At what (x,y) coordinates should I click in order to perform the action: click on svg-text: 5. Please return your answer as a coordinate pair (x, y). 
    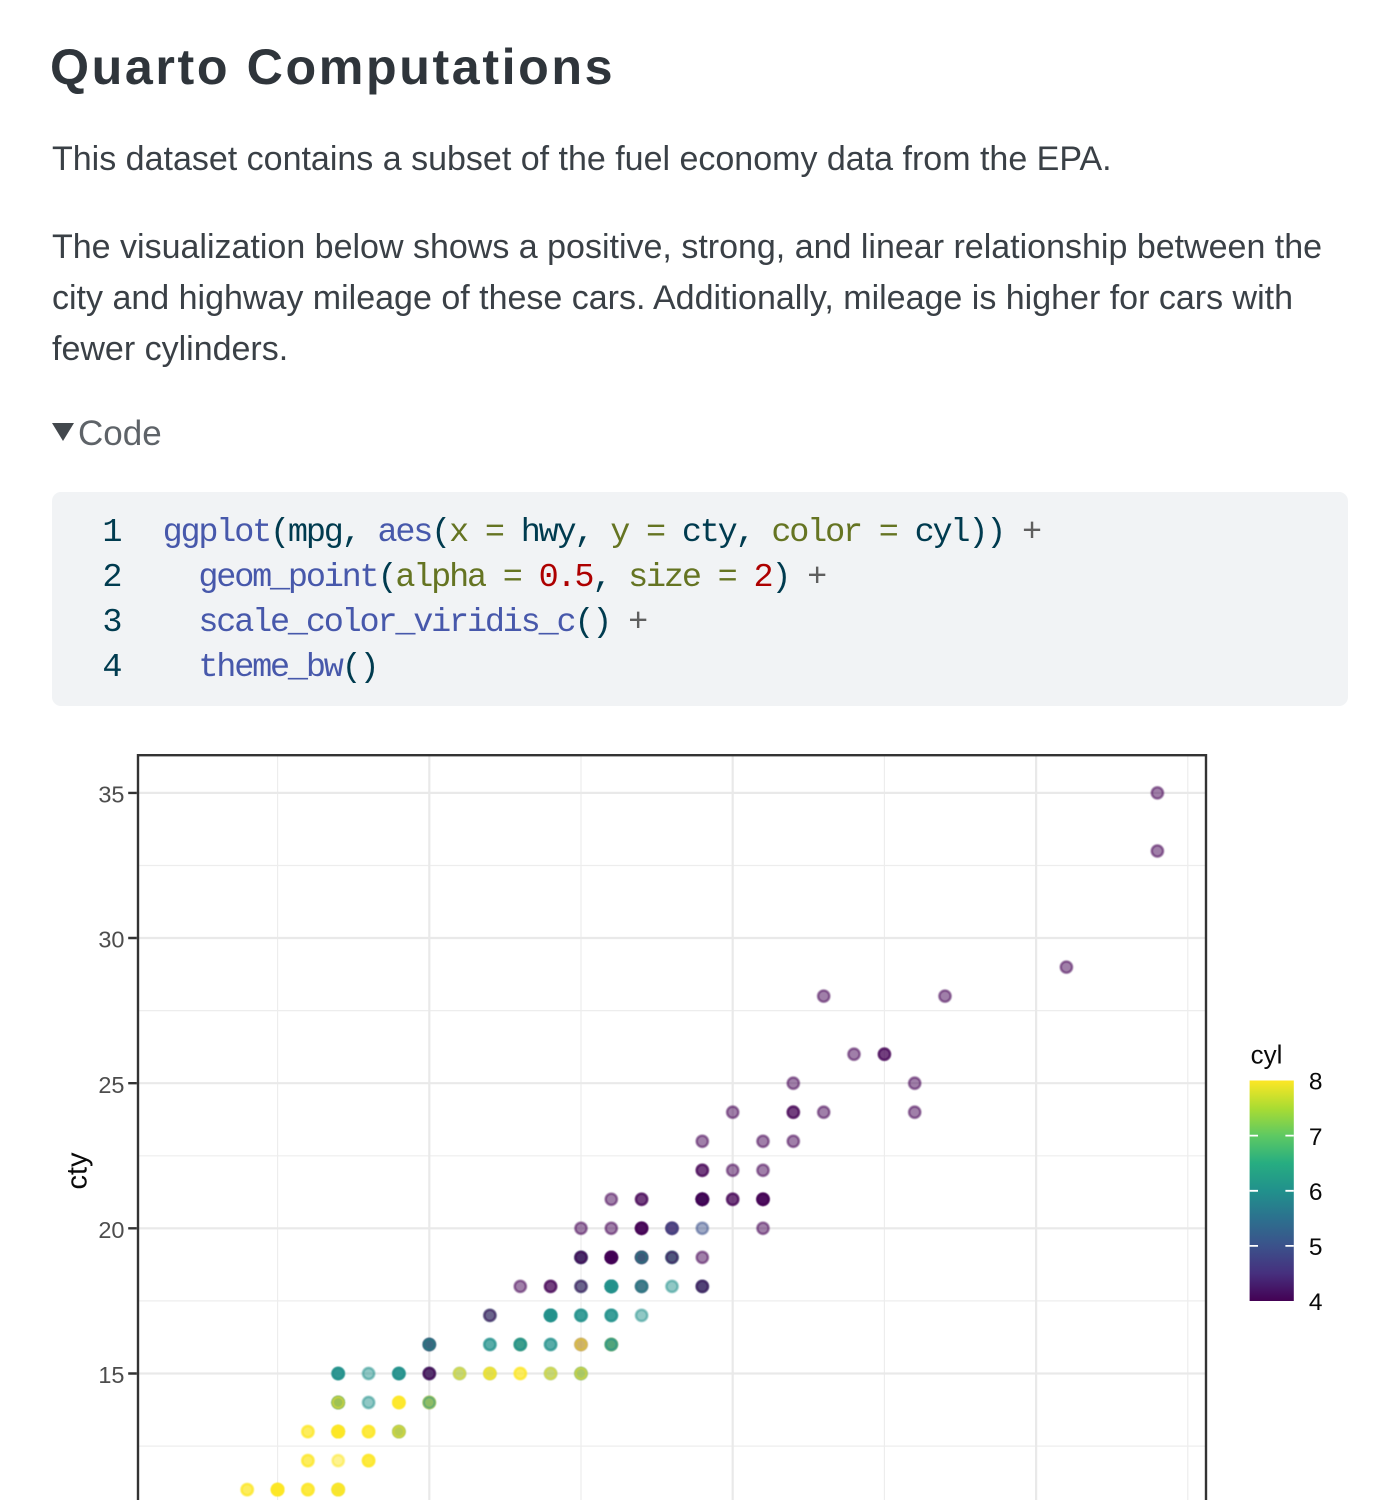
    Looking at the image, I should click on (1316, 1247).